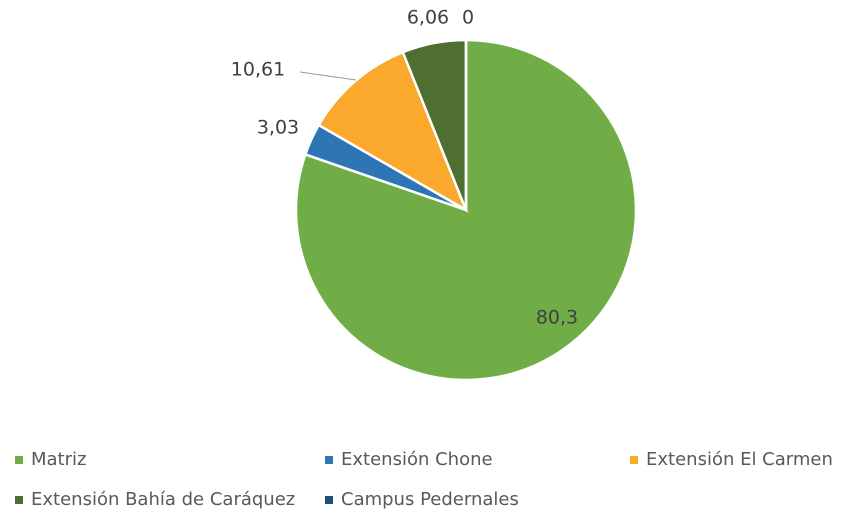 The height and width of the screenshot is (515, 849). Describe the element at coordinates (393, 131) in the screenshot. I see `pie-slice` at that location.